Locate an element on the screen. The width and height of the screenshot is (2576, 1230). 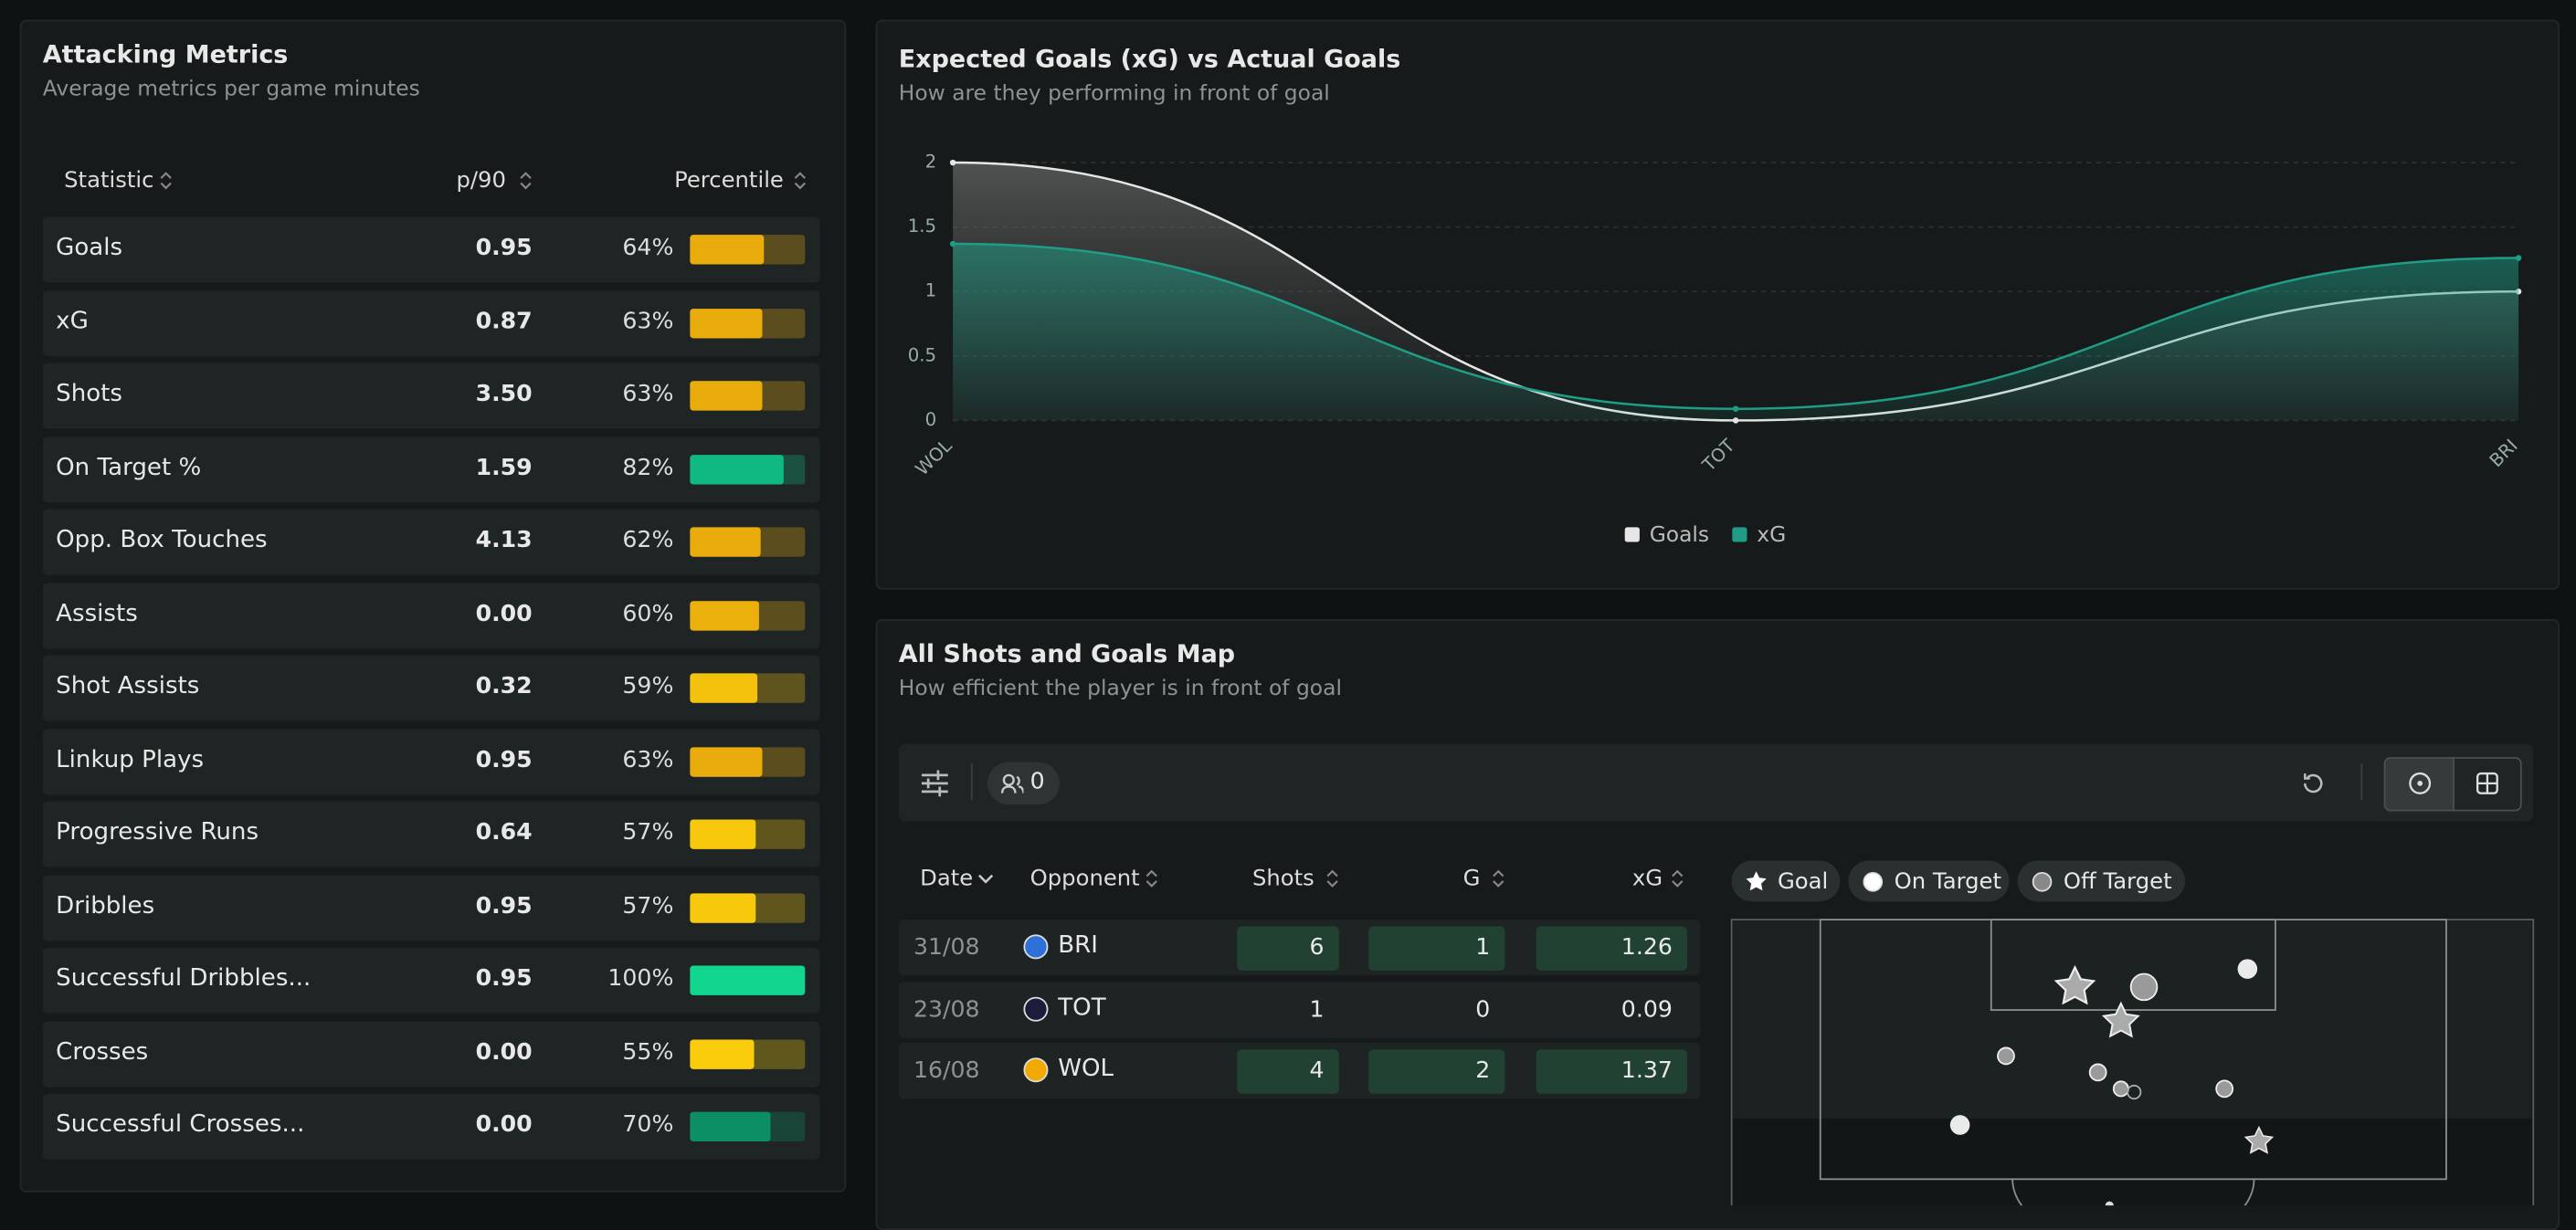
metric-label: Assists is located at coordinates (97, 613).